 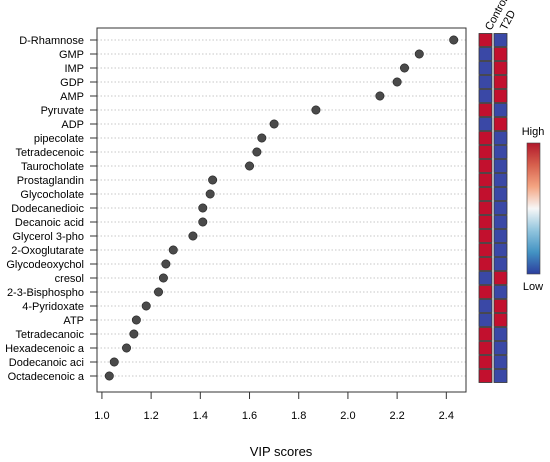 I want to click on x-axis: 1.0 1.2 1.4 1.6 1.8 2.0 2.2 2.4, so click(x=274, y=407).